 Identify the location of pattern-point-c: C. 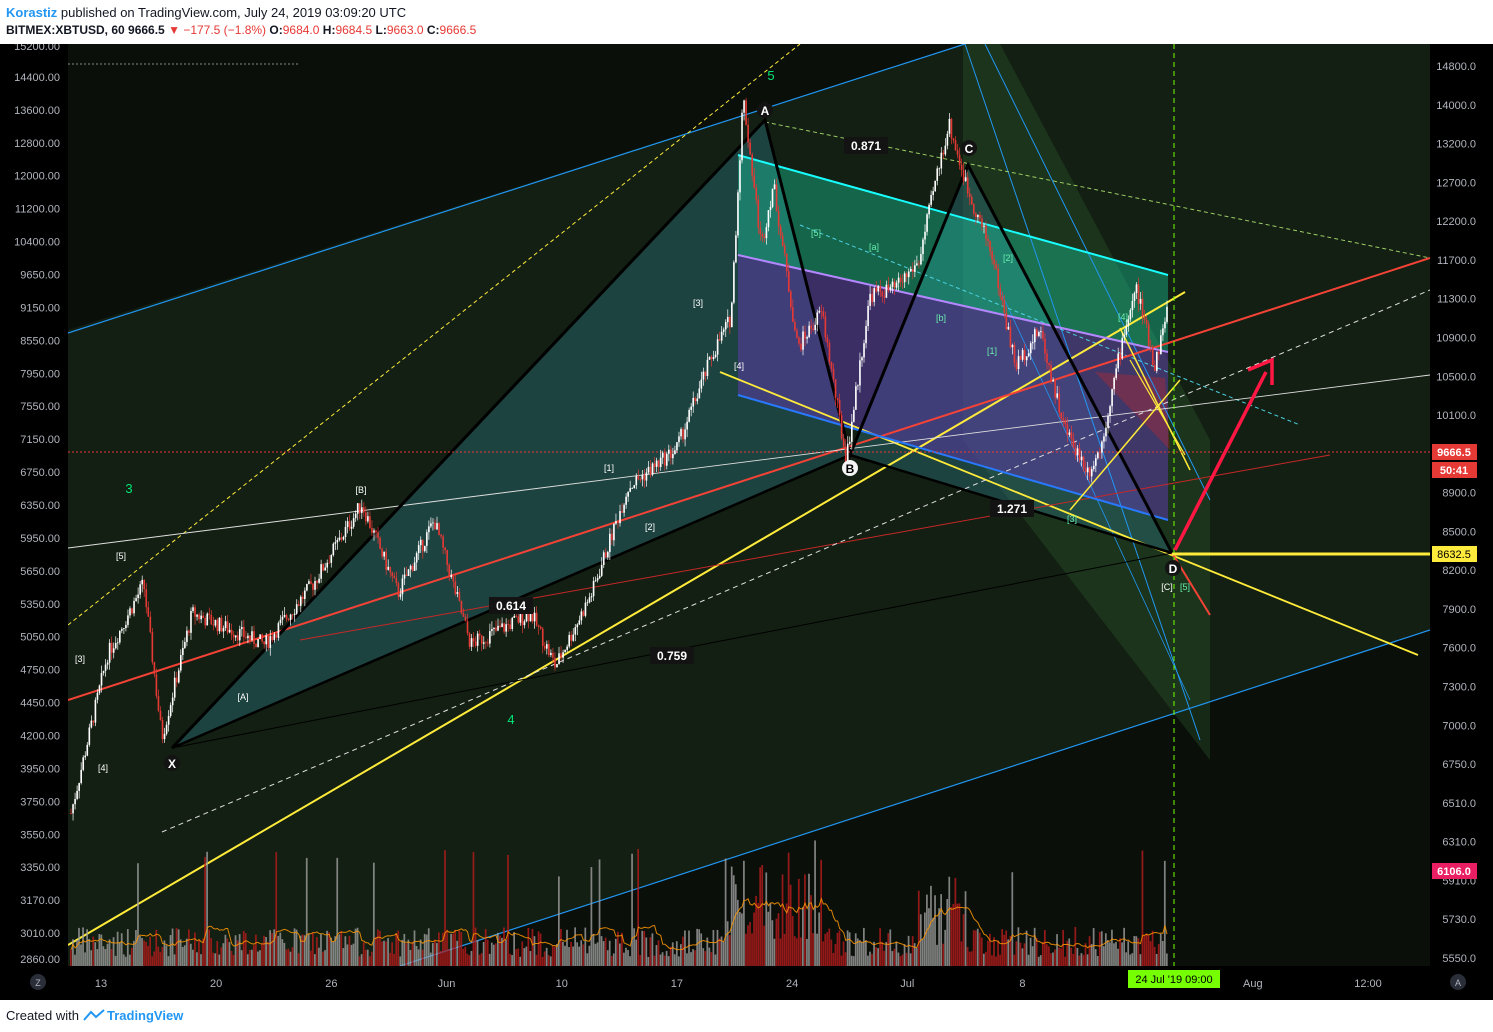
(969, 148).